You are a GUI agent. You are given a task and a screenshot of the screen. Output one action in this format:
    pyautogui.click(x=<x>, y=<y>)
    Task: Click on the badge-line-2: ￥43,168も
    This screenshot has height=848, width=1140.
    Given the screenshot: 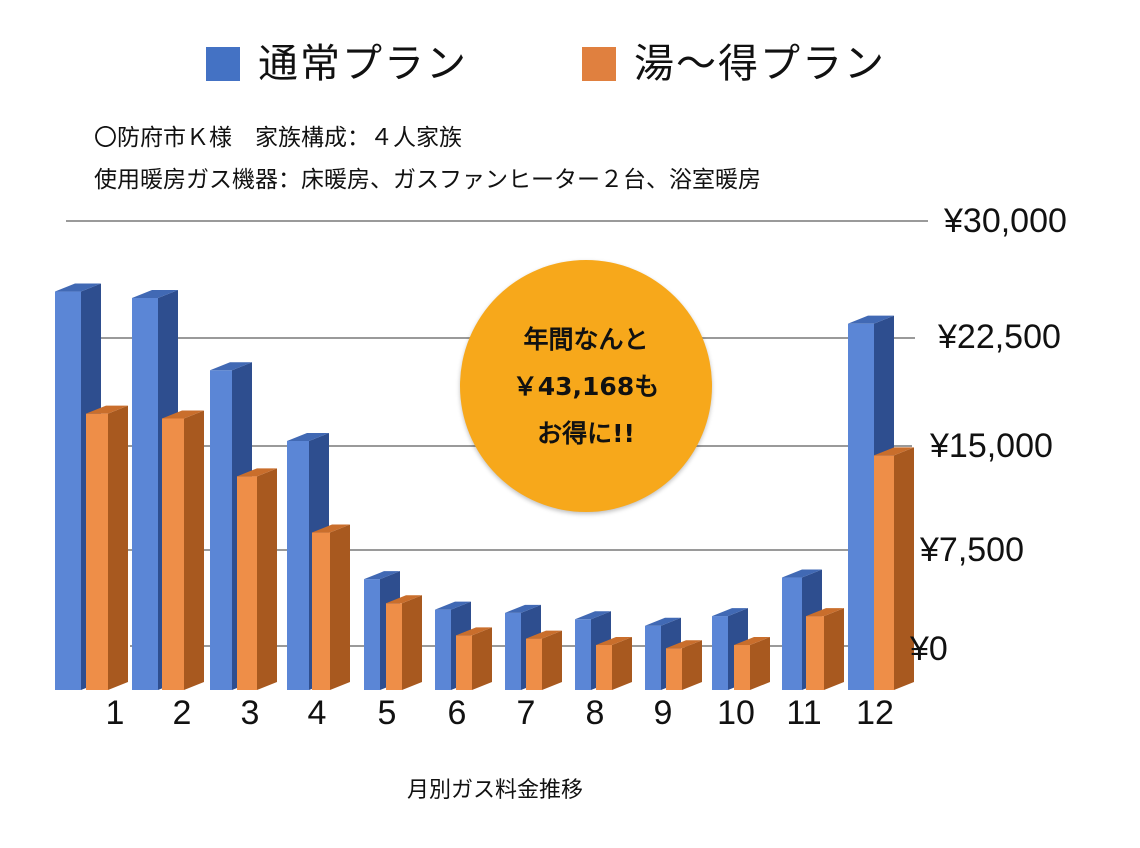 What is the action you would take?
    pyautogui.click(x=586, y=386)
    